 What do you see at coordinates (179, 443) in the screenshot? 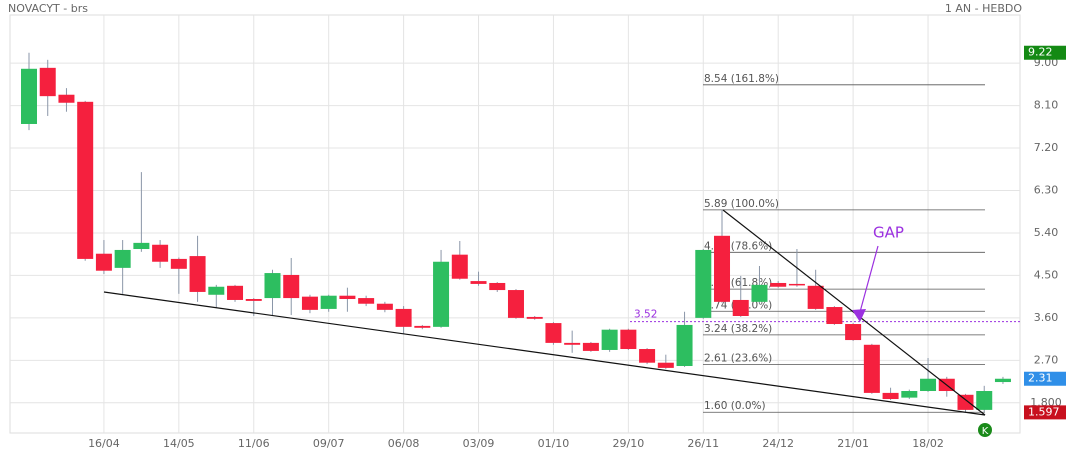
I see `x-tick-label: 14/05` at bounding box center [179, 443].